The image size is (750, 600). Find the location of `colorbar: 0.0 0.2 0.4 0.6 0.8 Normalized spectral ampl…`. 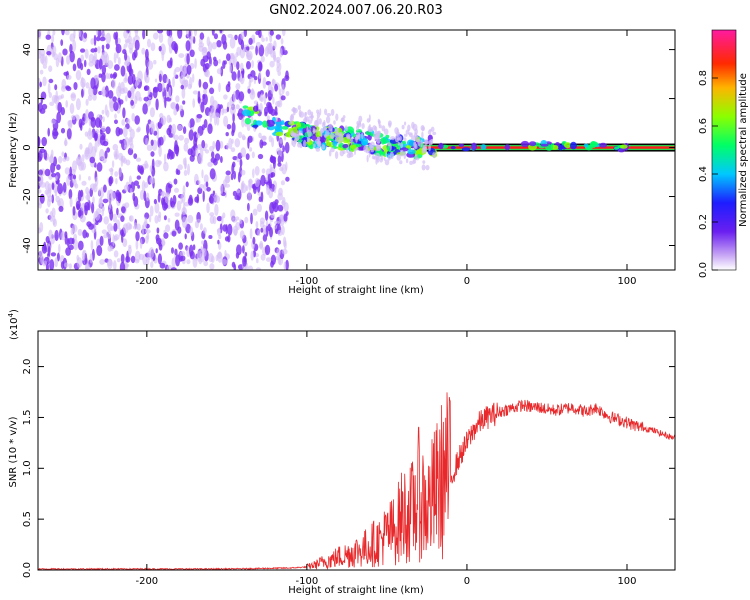

colorbar: 0.0 0.2 0.4 0.6 0.8 Normalized spectral ampl… is located at coordinates (723, 153).